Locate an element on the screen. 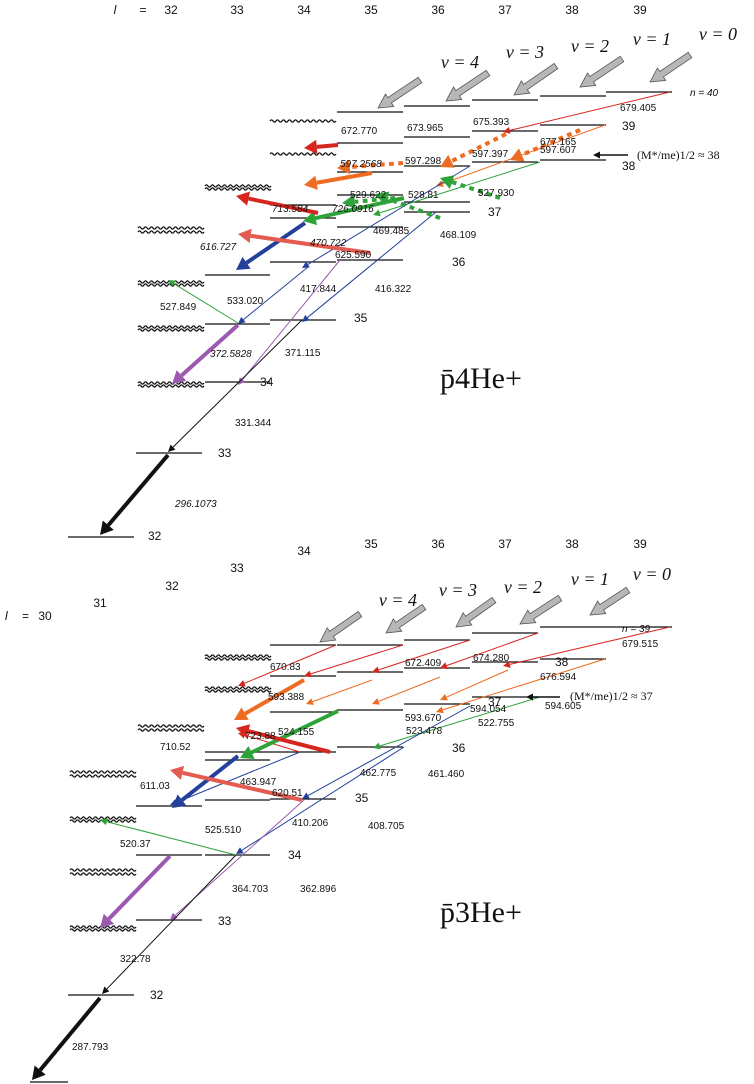 The height and width of the screenshot is (1084, 754). wavelength-528.81: 528.81 is located at coordinates (423, 195).